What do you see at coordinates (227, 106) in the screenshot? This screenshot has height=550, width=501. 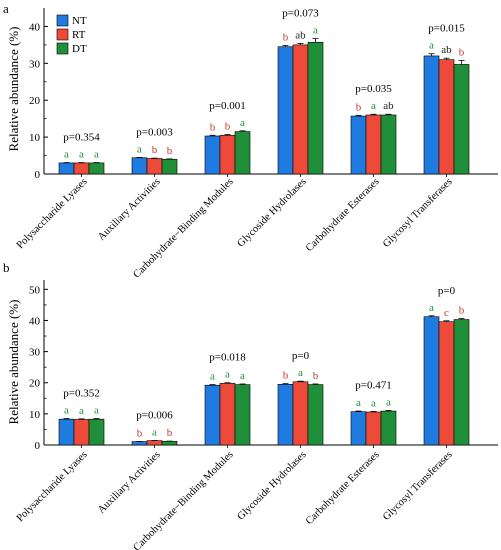 I see `p-value-a-2: p=0.001` at bounding box center [227, 106].